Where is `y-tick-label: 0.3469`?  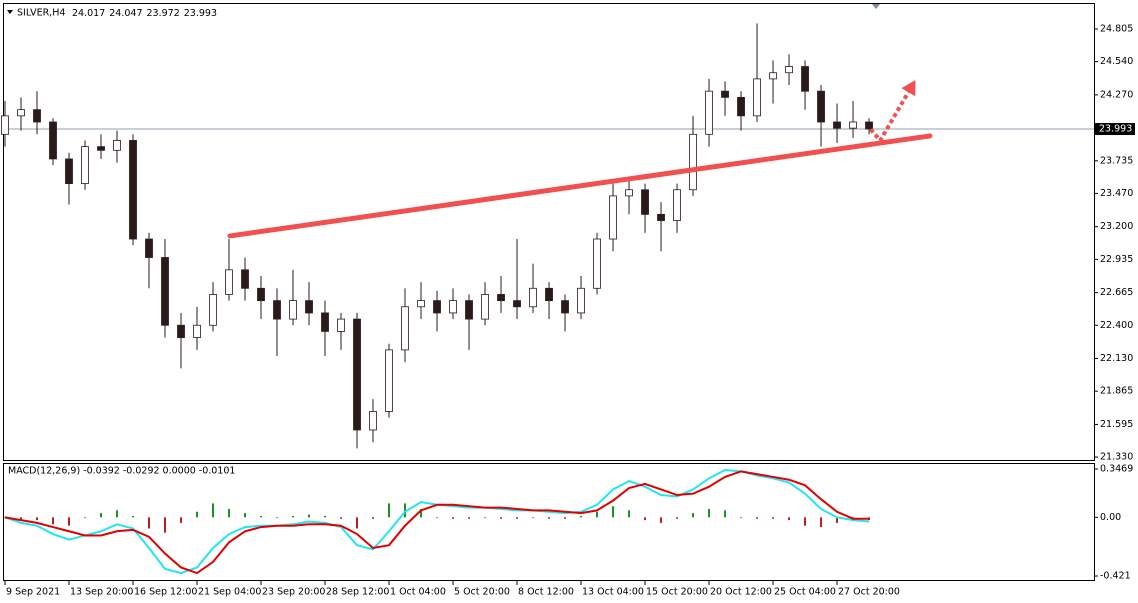
y-tick-label: 0.3469 is located at coordinates (1116, 469).